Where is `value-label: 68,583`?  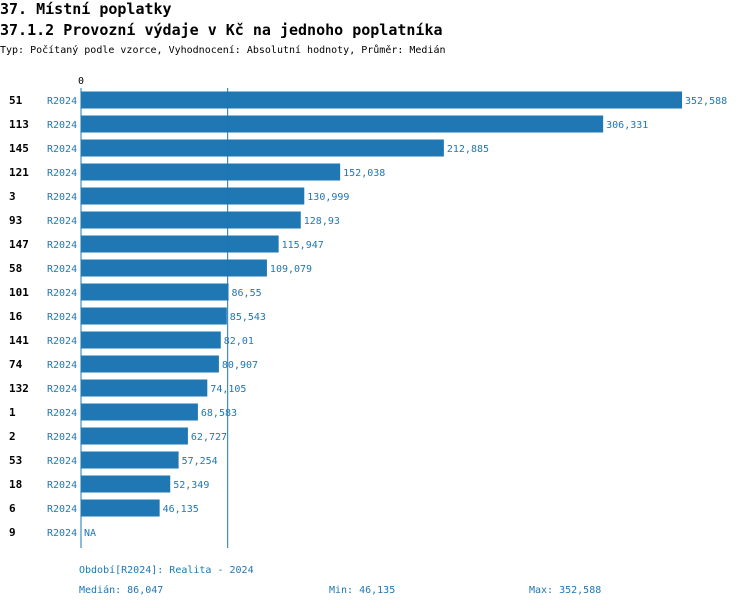 value-label: 68,583 is located at coordinates (219, 413).